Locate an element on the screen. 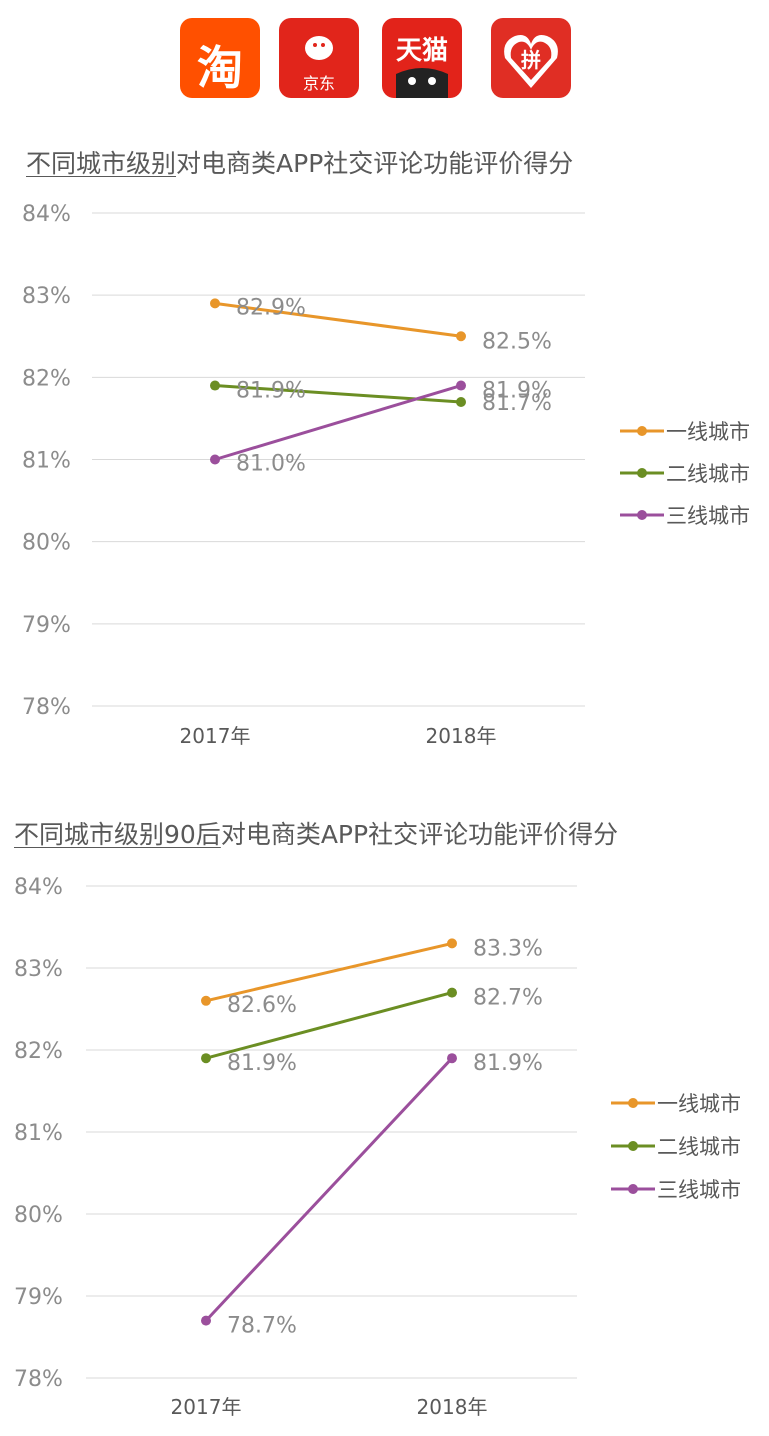  chart2-data-label: 82.7% is located at coordinates (508, 998).